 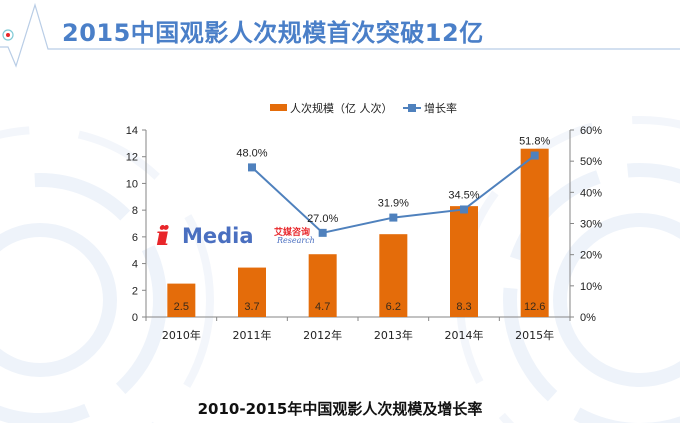 What do you see at coordinates (322, 335) in the screenshot?
I see `x-tick-label: 2012年` at bounding box center [322, 335].